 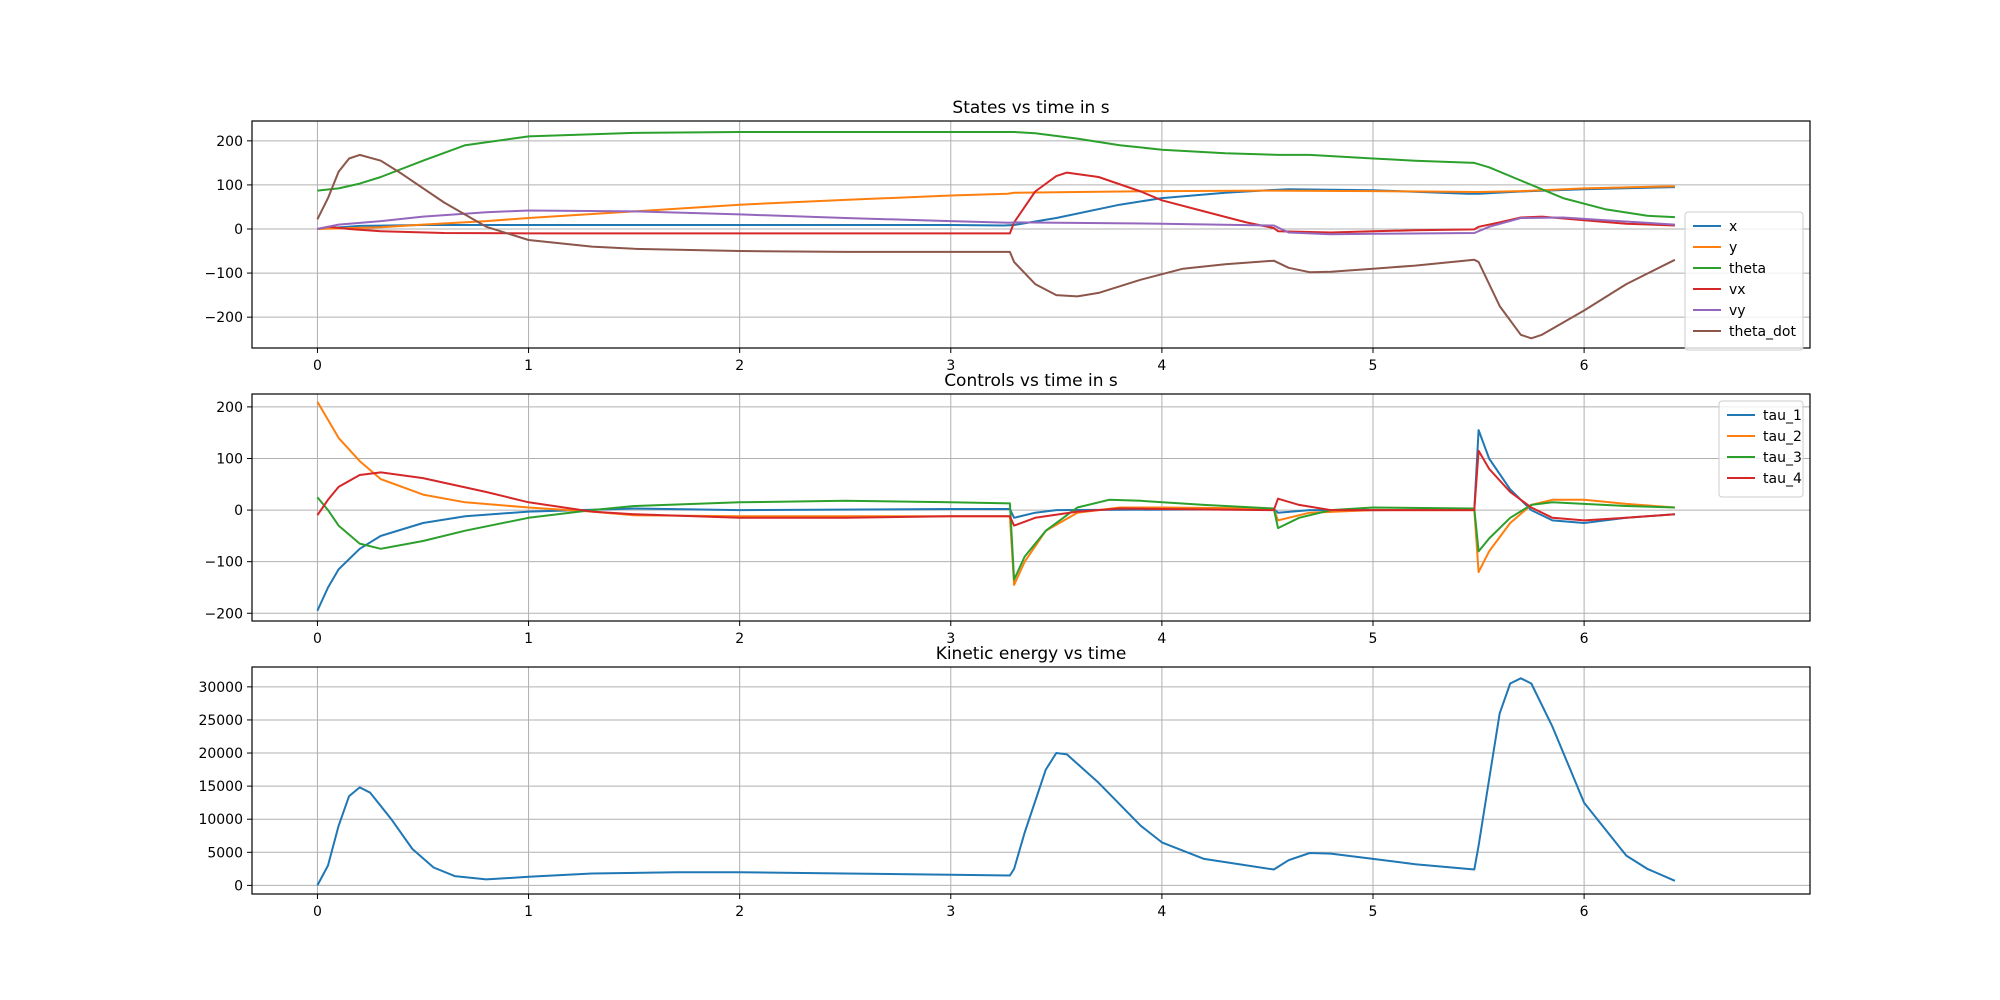 I want to click on legend-label: vy, so click(x=1737, y=311).